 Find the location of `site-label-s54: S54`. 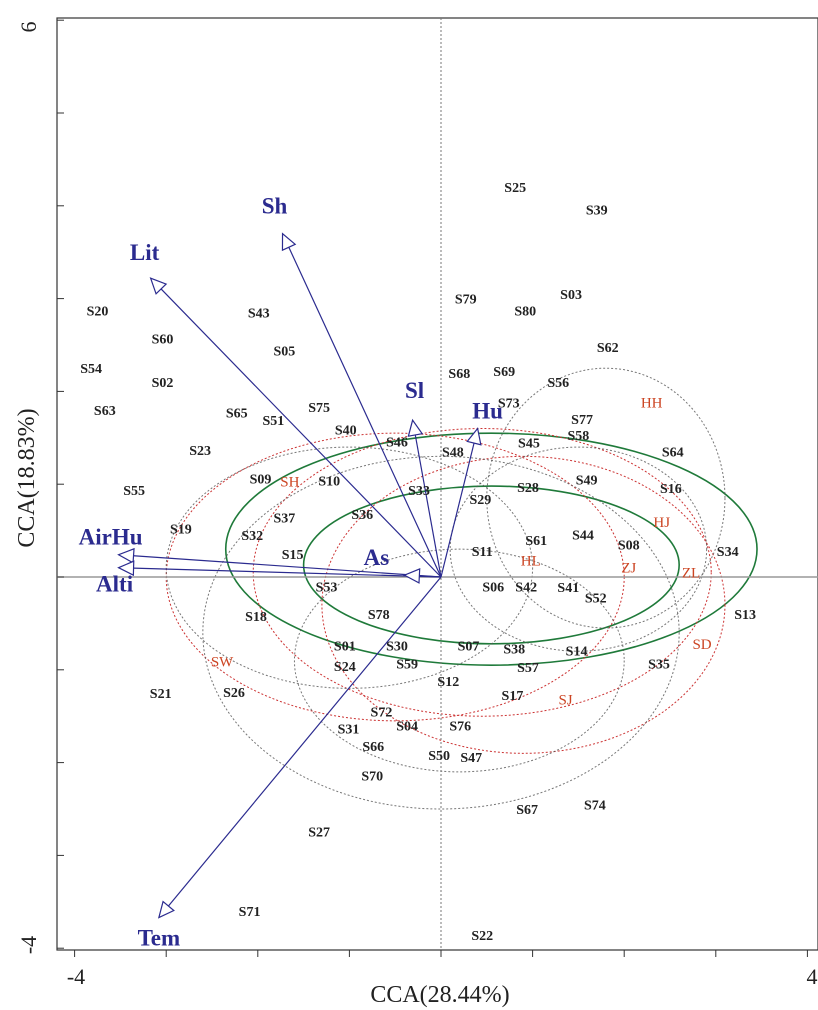

site-label-s54: S54 is located at coordinates (91, 369).